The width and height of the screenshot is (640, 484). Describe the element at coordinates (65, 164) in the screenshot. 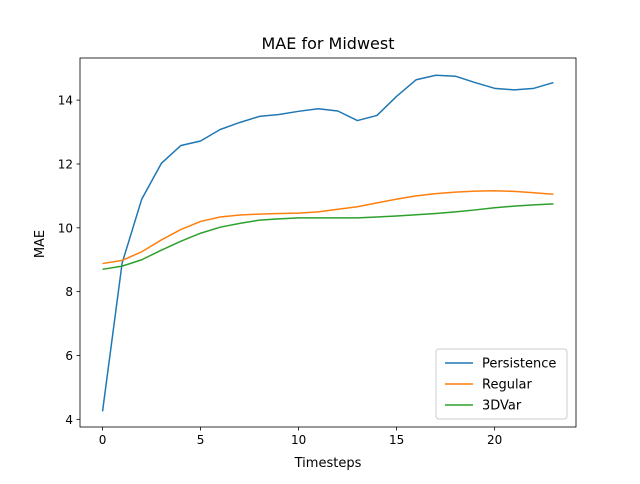

I see `y-tick-label: 12` at that location.